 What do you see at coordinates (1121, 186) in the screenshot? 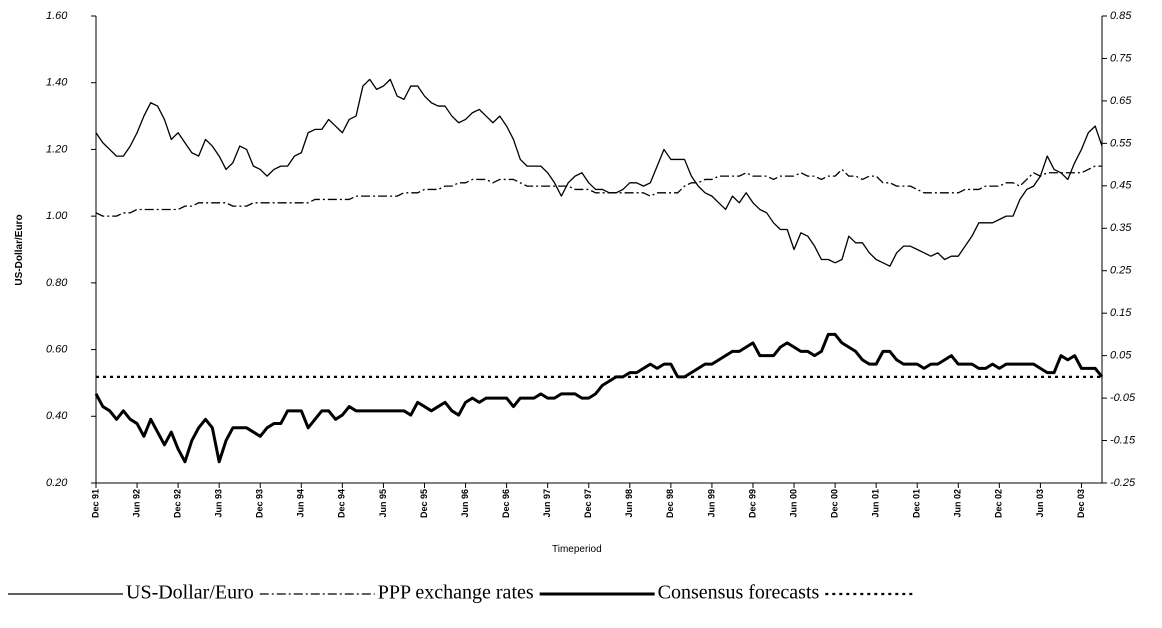
I see `y2-tick-label: 0.45` at bounding box center [1121, 186].